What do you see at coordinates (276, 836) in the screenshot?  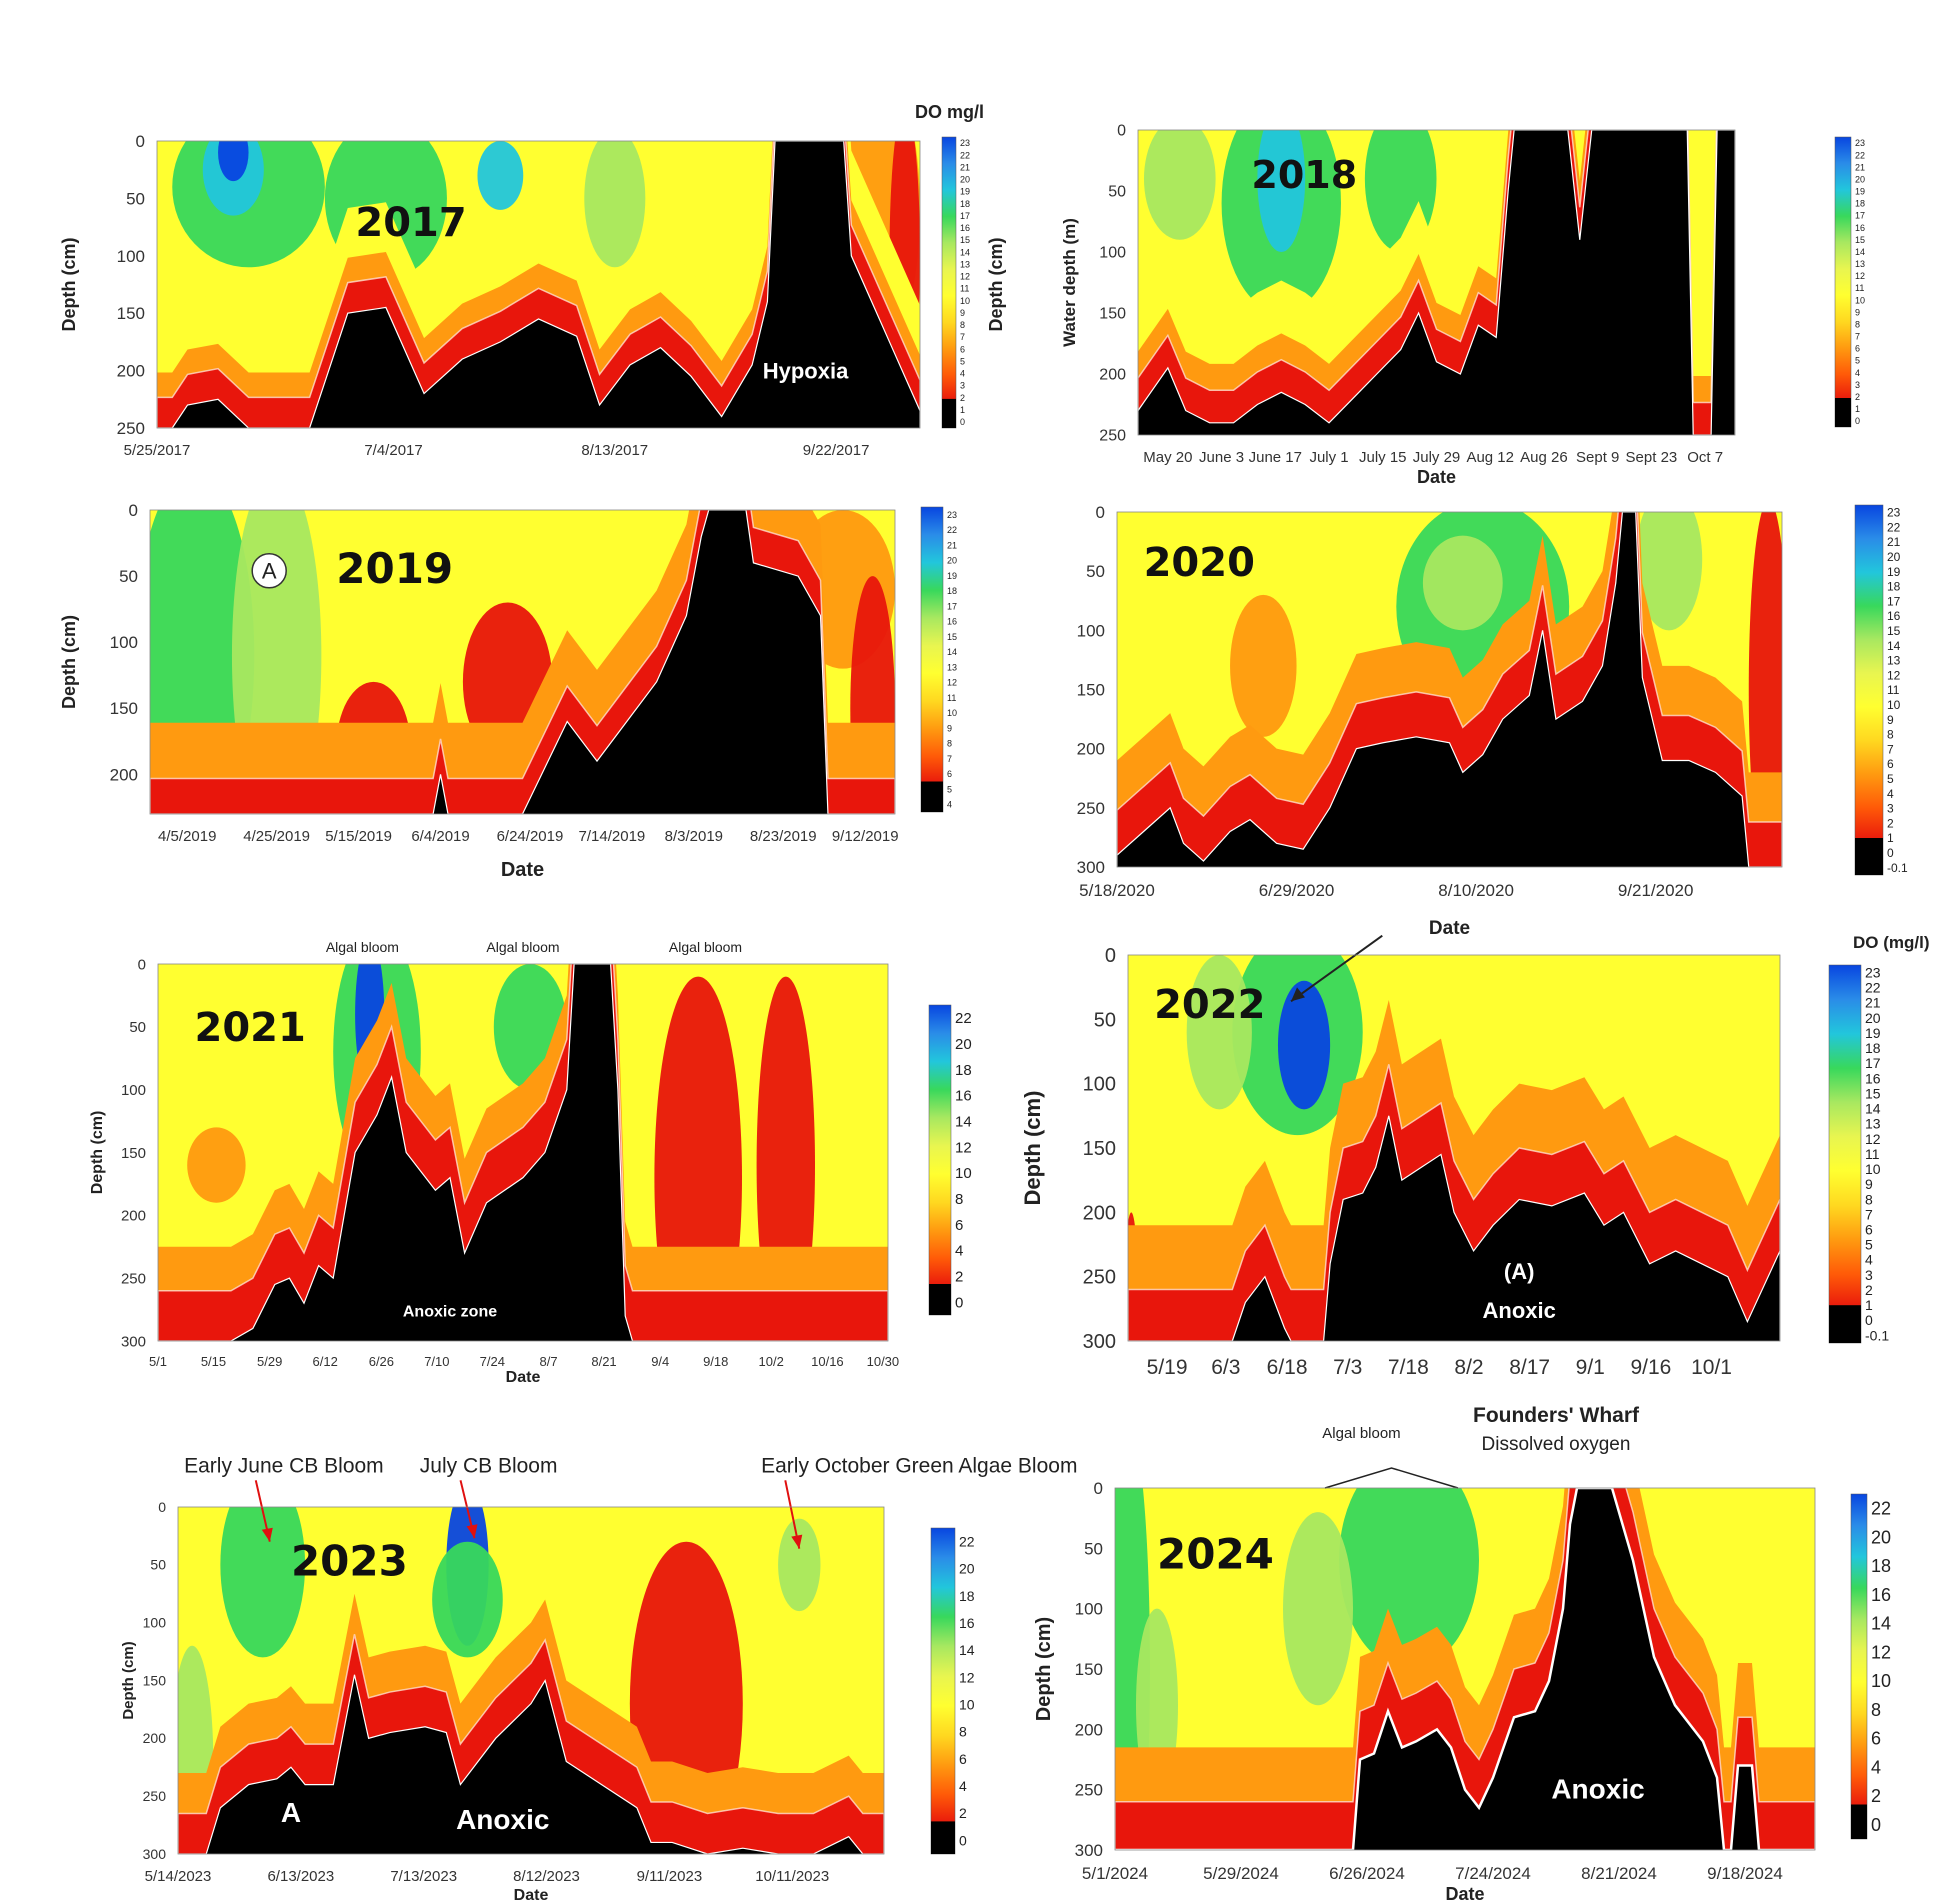 I see `x-tick-label: 4/25/2019` at bounding box center [276, 836].